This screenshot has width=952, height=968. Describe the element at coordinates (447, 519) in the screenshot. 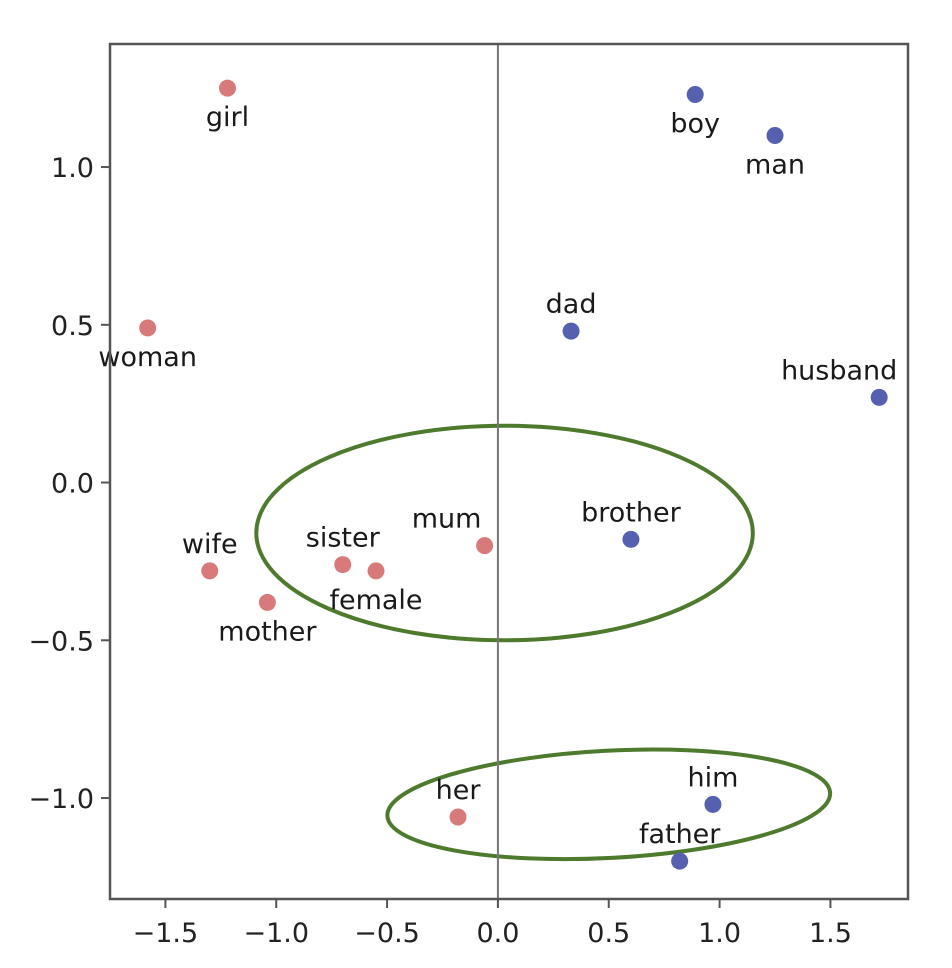

I see `point-label-mum: mum` at that location.